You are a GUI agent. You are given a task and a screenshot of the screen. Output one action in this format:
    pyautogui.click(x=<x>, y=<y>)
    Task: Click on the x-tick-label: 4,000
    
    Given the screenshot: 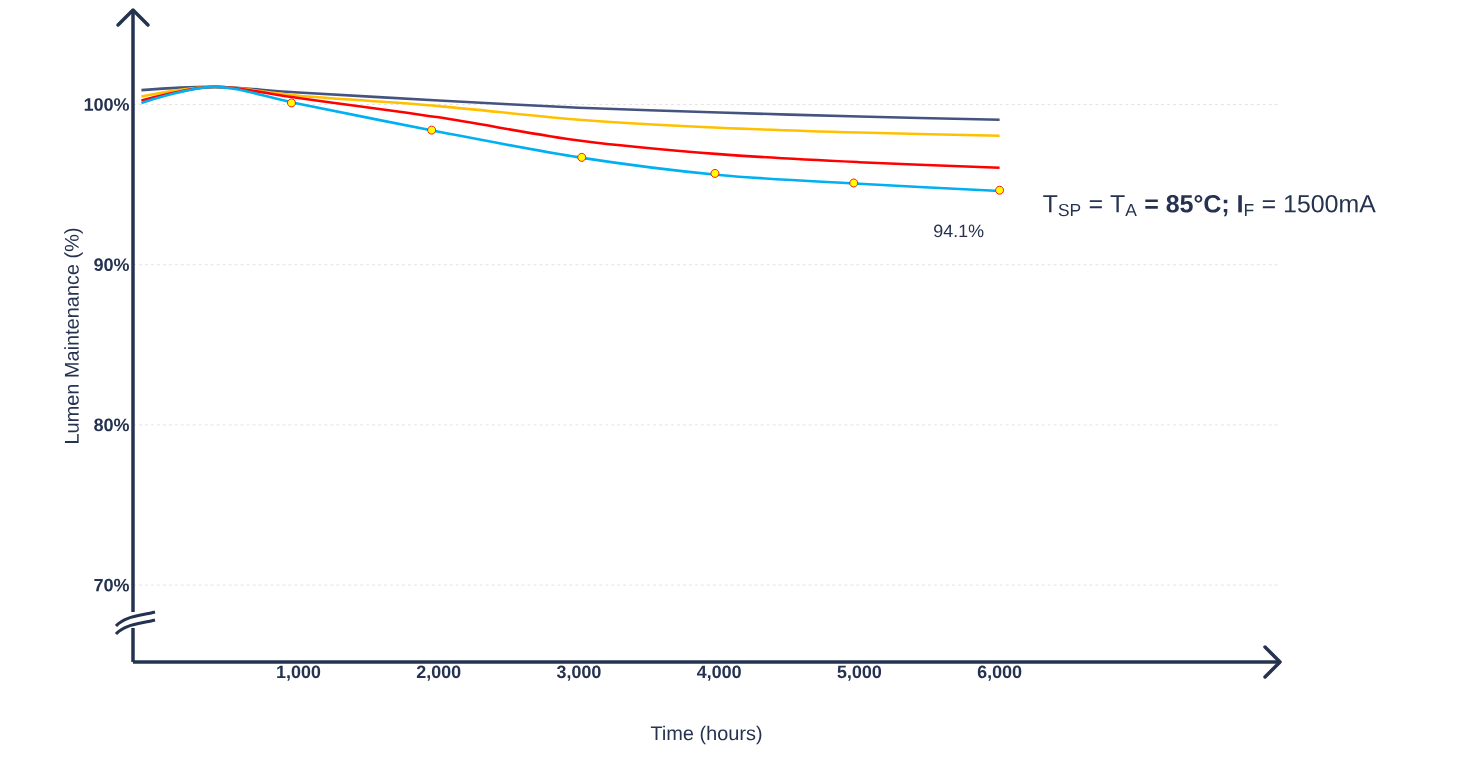 What is the action you would take?
    pyautogui.click(x=718, y=673)
    